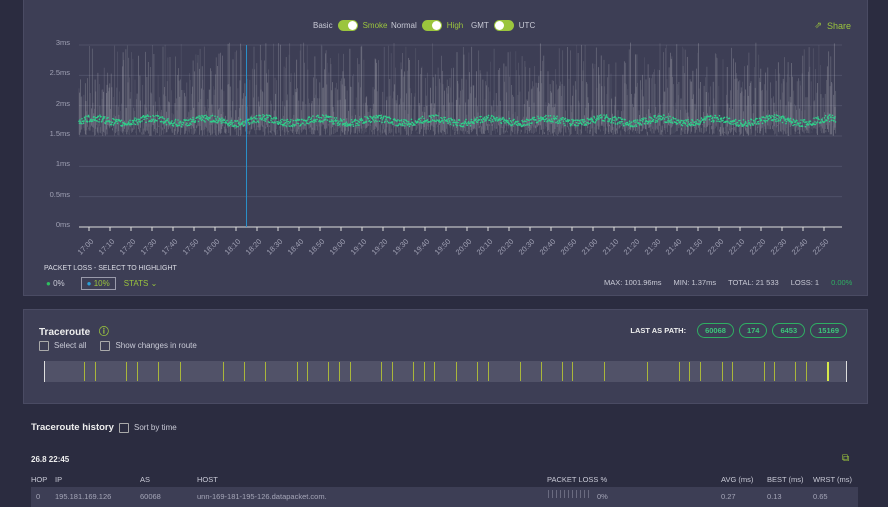 This screenshot has width=888, height=507. Describe the element at coordinates (846, 458) in the screenshot. I see `copy-icon: ⧉` at that location.